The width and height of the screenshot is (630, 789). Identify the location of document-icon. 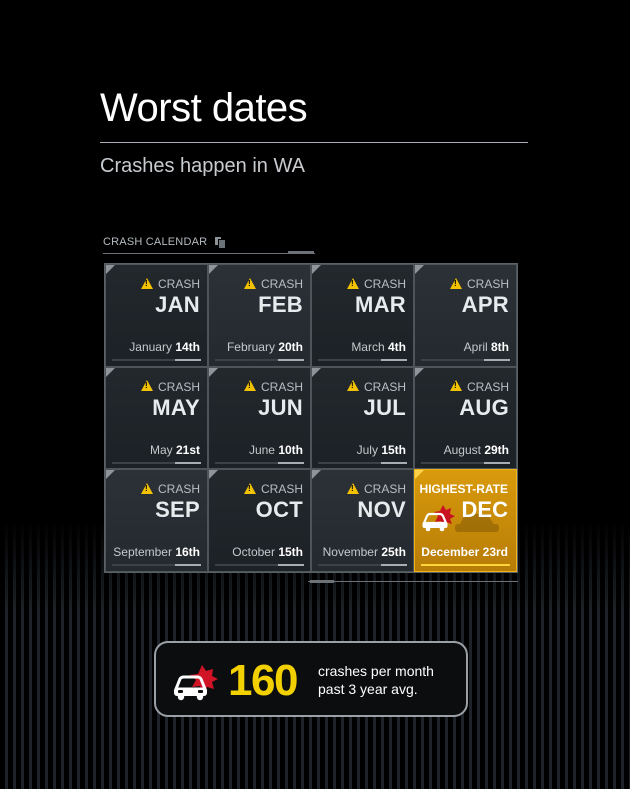
(221, 243).